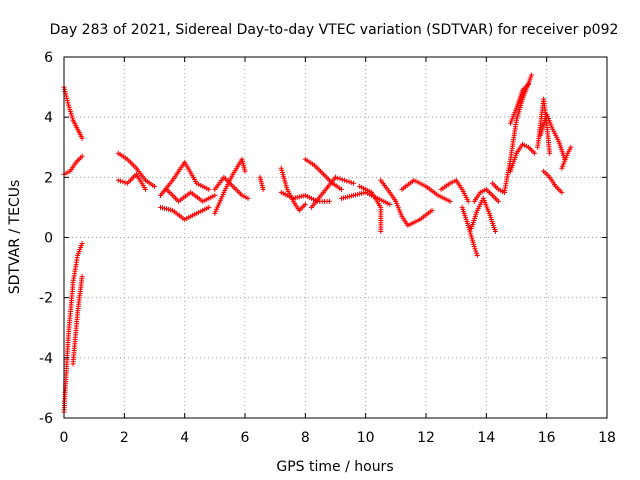 The height and width of the screenshot is (480, 640). I want to click on x-tick-label: 14, so click(486, 438).